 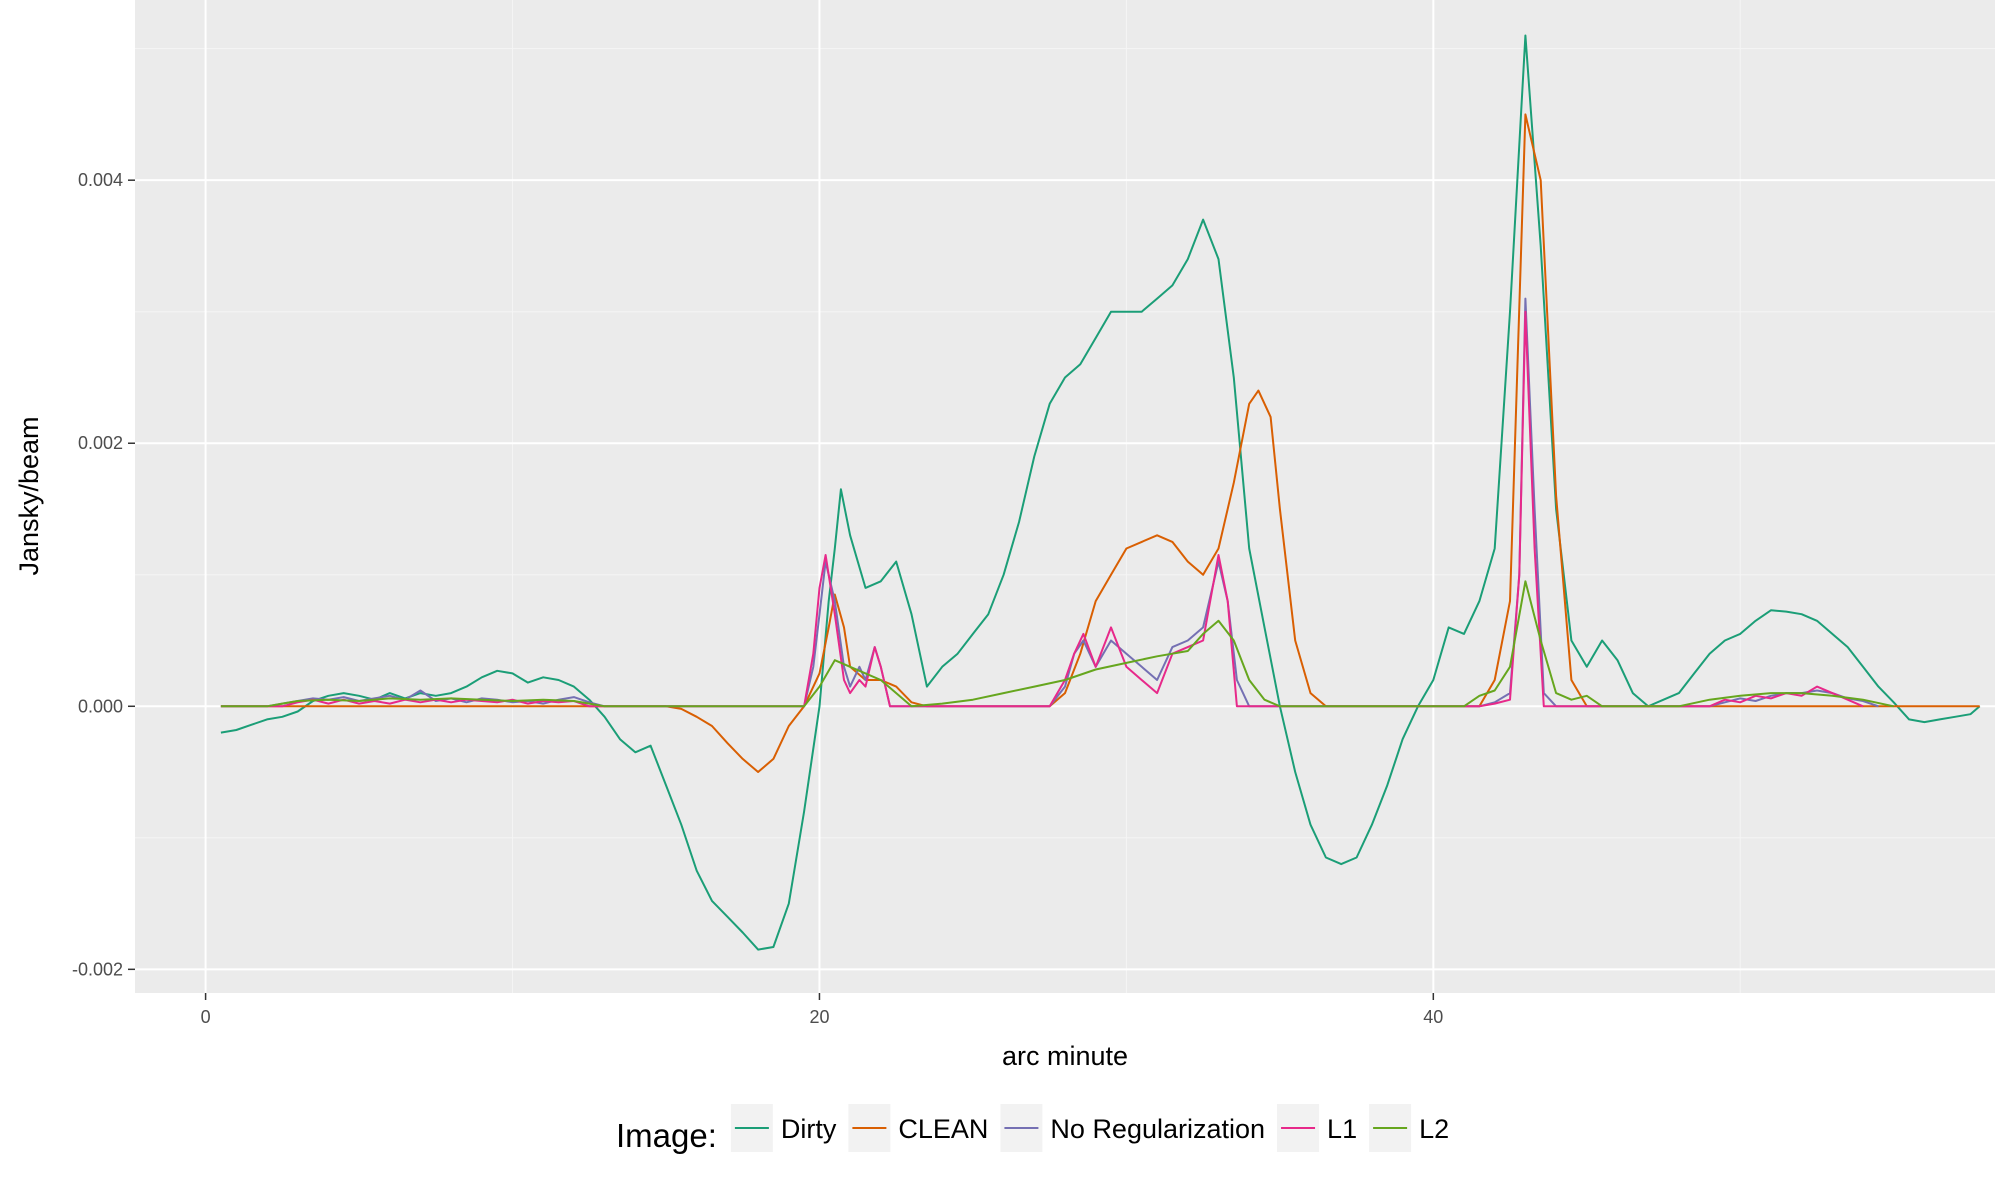 I want to click on y-tick-label: 0.004, so click(x=100, y=180).